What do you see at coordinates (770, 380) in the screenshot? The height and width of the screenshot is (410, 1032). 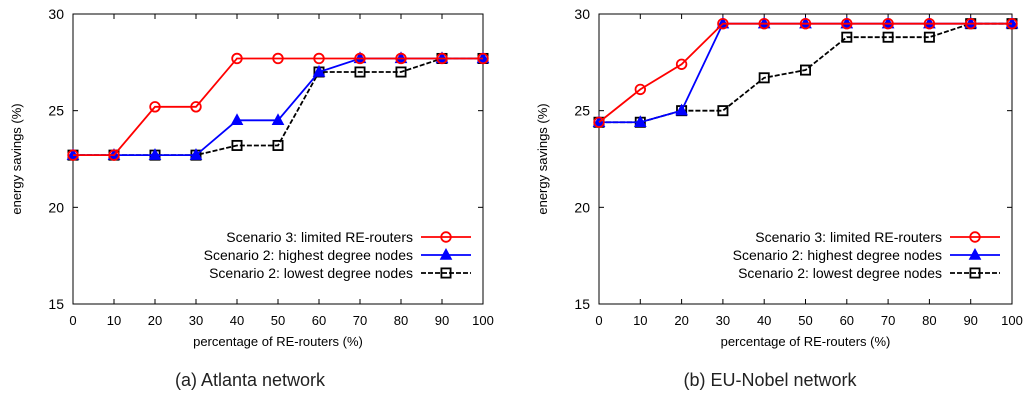 I see `caption-eu-nobel: (b) EU-Nobel network` at bounding box center [770, 380].